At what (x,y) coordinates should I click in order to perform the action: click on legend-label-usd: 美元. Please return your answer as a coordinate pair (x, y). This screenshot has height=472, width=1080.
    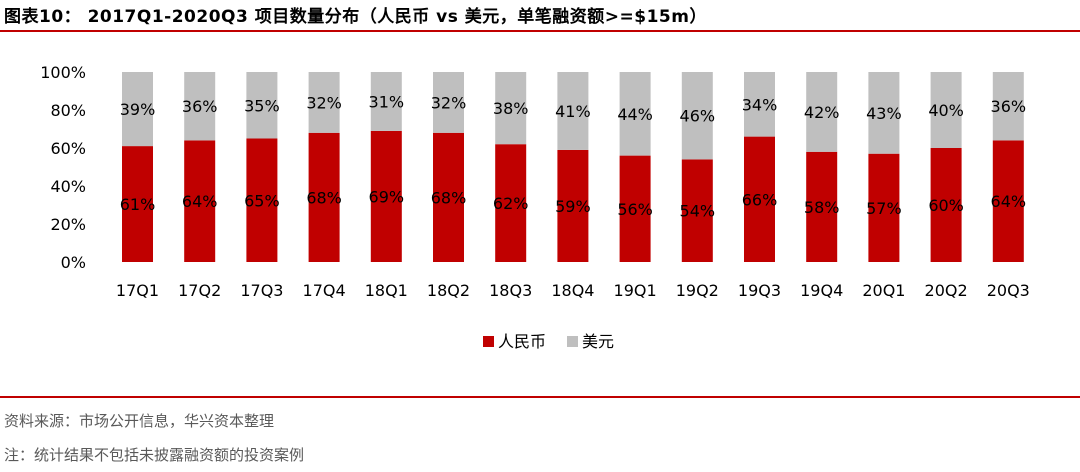
    Looking at the image, I should click on (598, 341).